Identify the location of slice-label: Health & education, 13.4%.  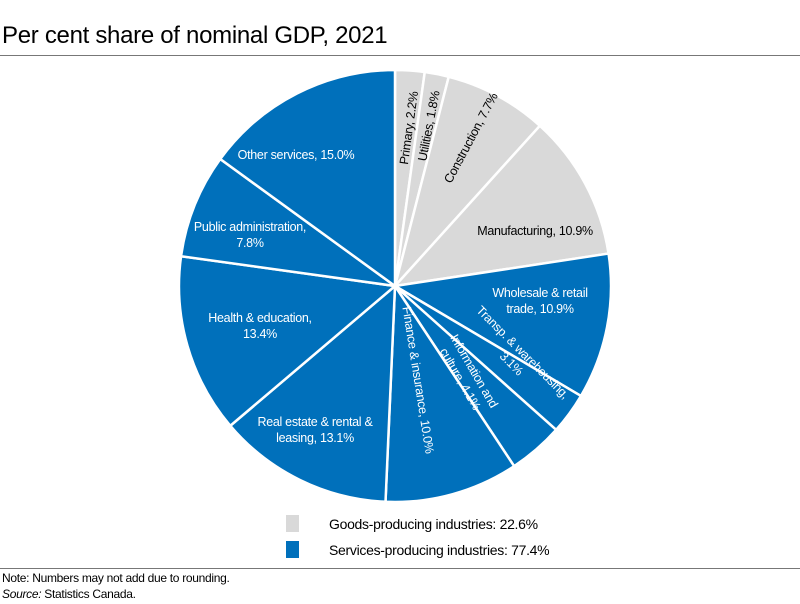
(259, 326).